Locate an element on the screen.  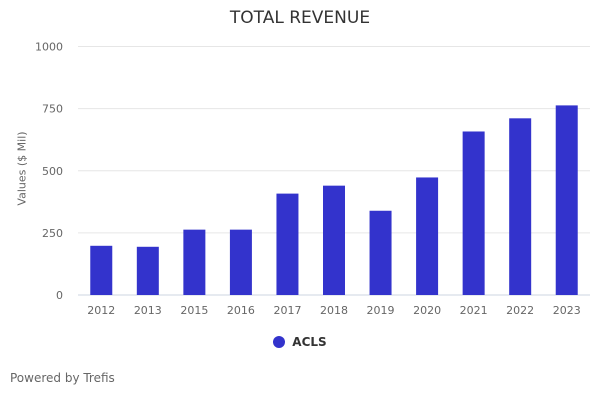
y-tick-label: 1000 is located at coordinates (49, 47).